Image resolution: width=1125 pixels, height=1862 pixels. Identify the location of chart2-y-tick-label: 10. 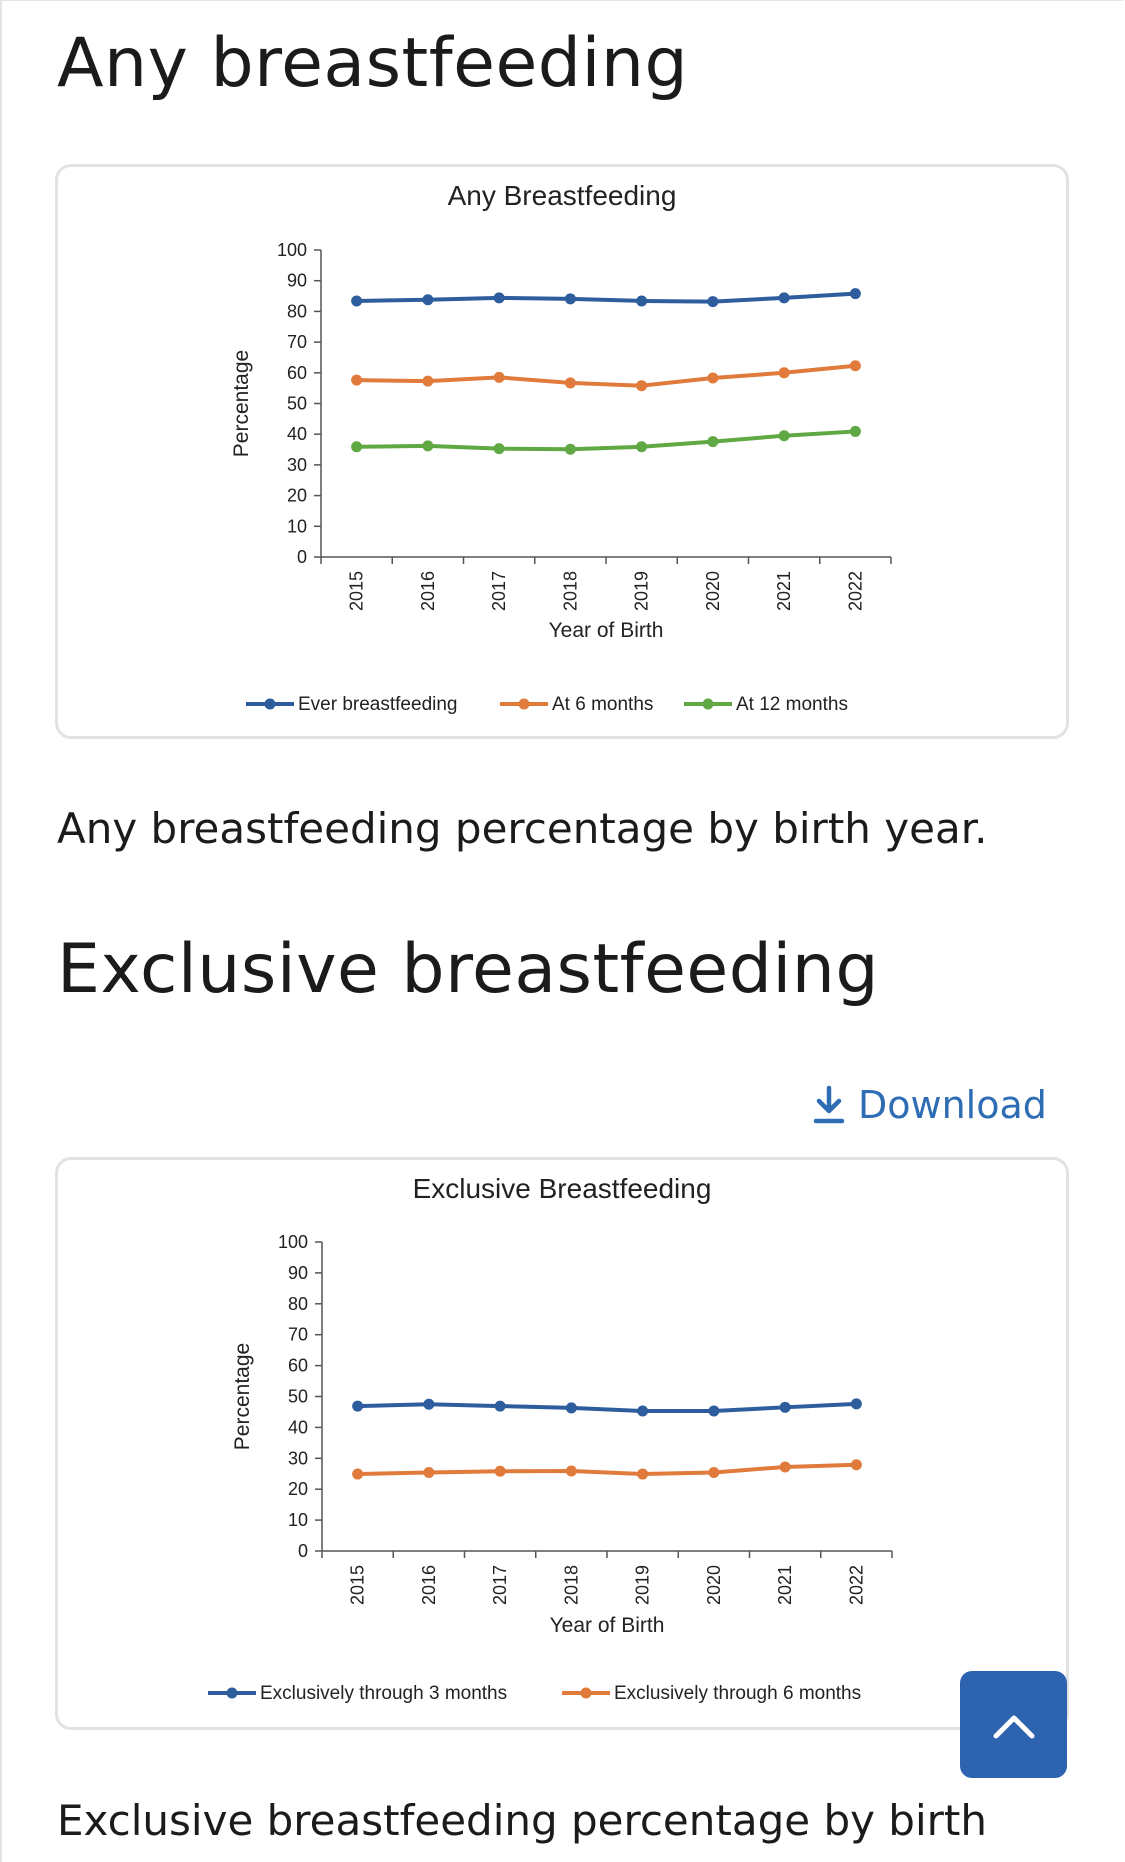
(298, 1520).